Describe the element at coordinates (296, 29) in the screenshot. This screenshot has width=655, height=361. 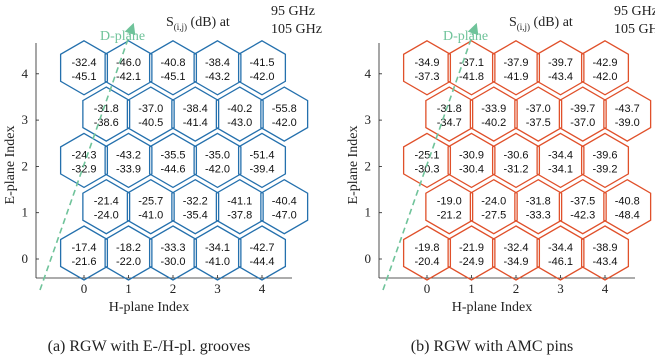
I see `legend-freq-105: 105 GHz` at that location.